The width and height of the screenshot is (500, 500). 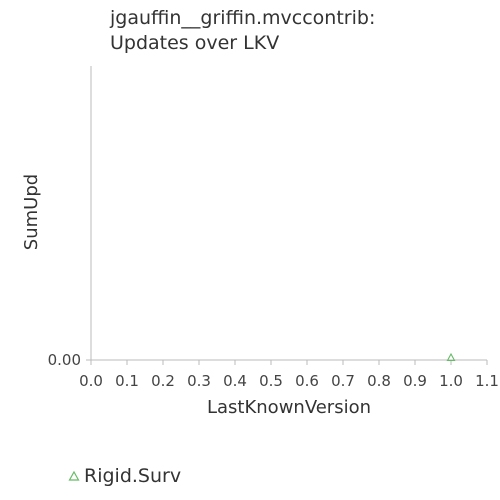 What do you see at coordinates (163, 381) in the screenshot?
I see `x-tick-label: 0.2` at bounding box center [163, 381].